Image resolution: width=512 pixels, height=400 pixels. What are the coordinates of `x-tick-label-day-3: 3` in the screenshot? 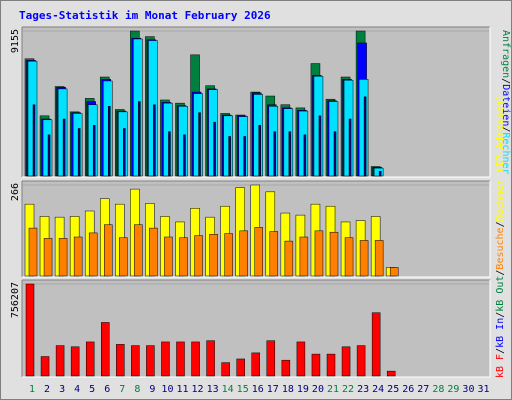 It's located at (62, 389).